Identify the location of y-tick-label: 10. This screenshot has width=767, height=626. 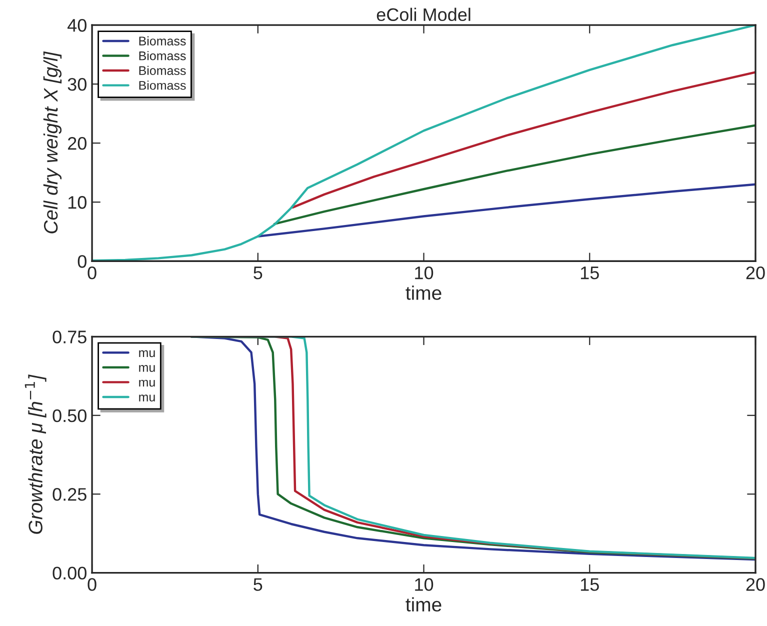
(77, 202).